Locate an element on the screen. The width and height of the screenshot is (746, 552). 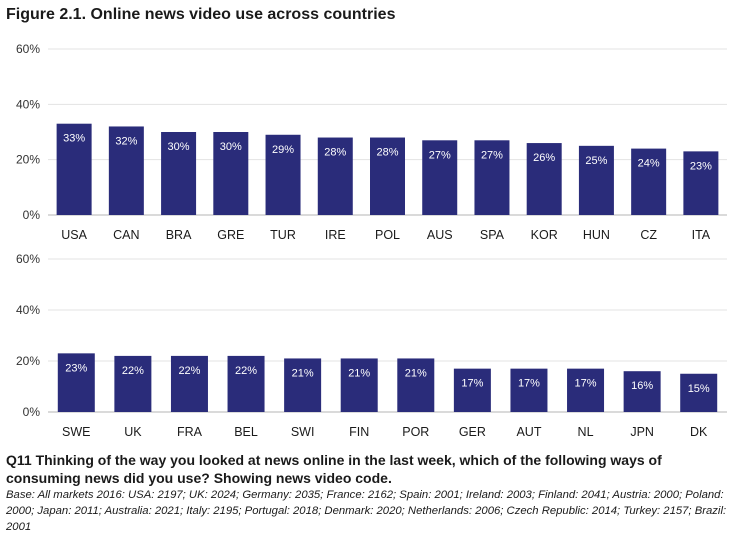
category-label: FRA is located at coordinates (190, 432).